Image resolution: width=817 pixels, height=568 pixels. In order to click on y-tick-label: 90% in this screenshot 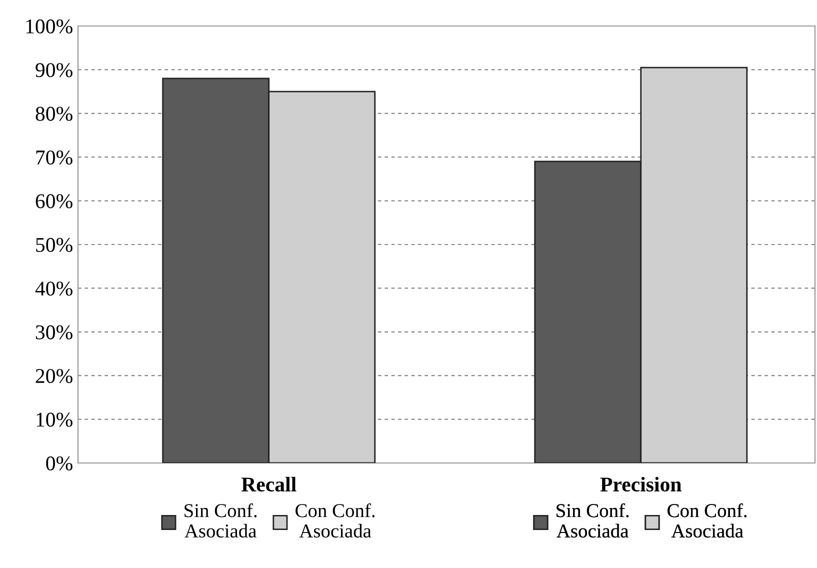, I will do `click(54, 70)`.